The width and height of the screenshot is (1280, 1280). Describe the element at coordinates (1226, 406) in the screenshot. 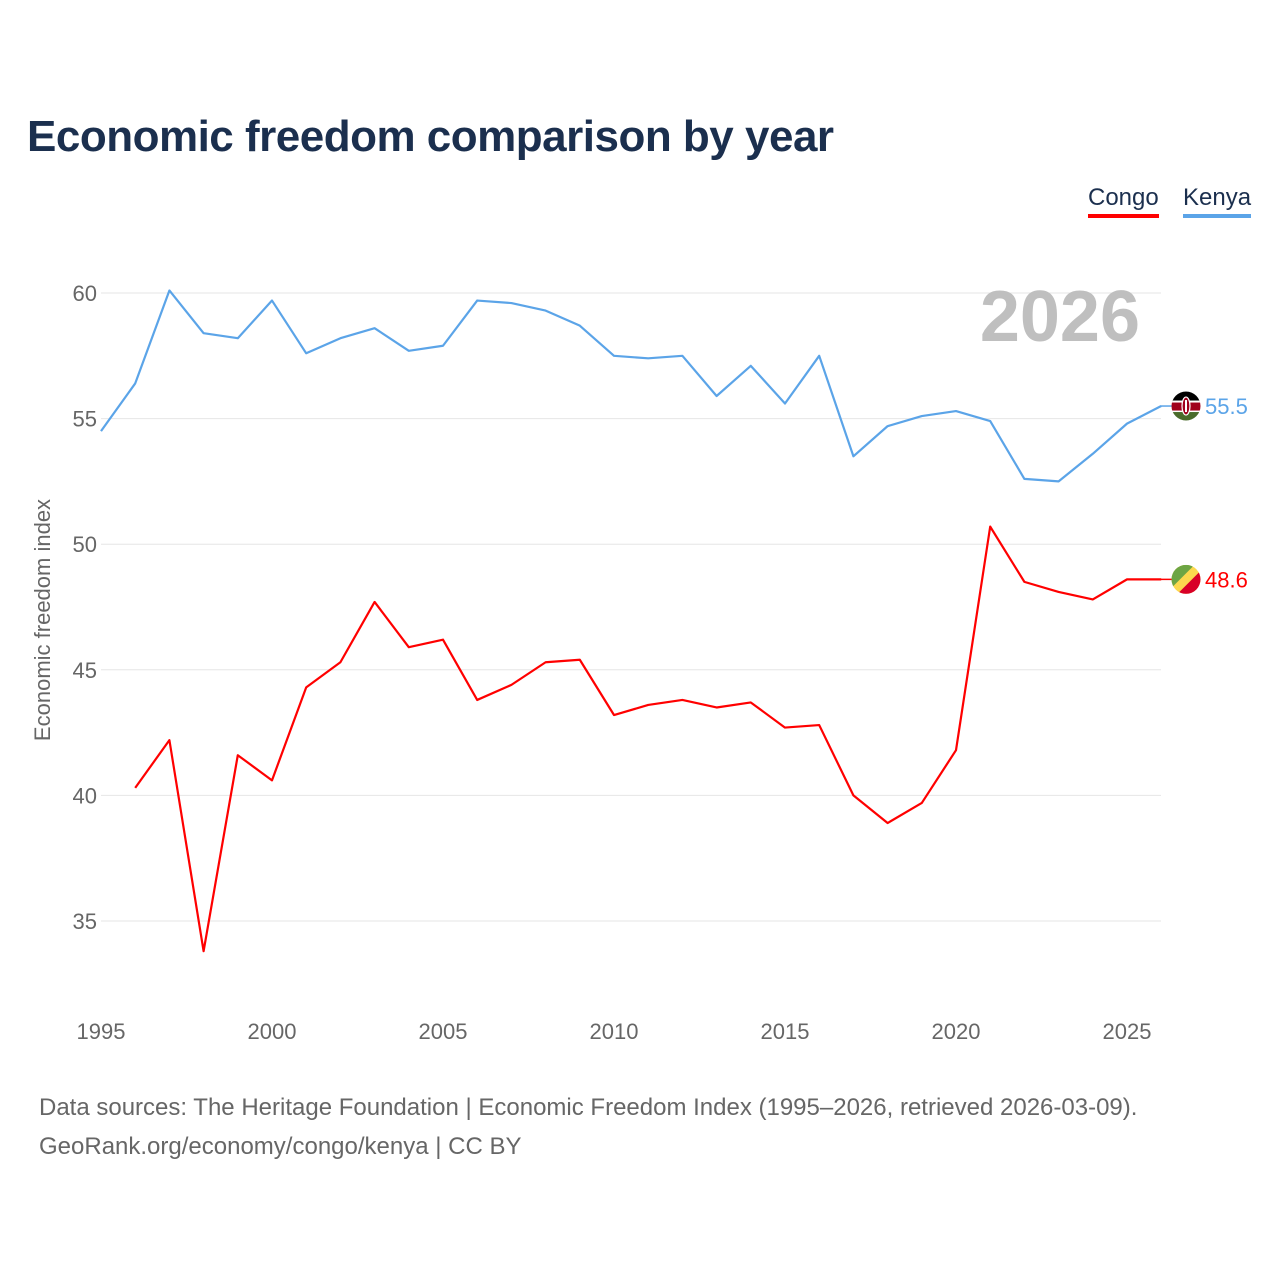

I see `end-value-label-kenya: 55.5` at that location.